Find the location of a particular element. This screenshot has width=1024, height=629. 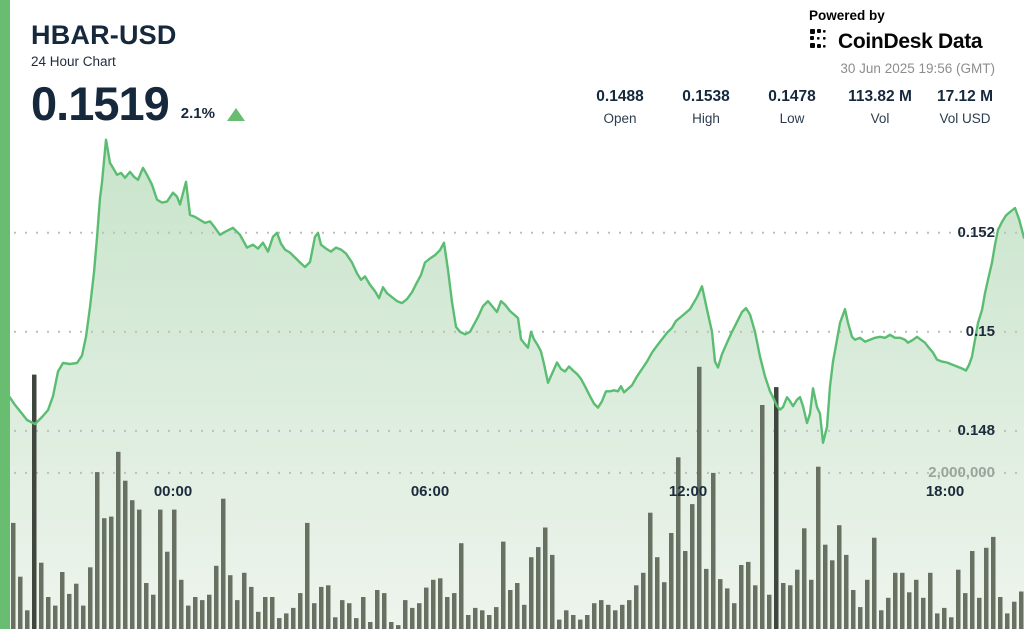

stat-open-value: 0.1488 is located at coordinates (620, 96).